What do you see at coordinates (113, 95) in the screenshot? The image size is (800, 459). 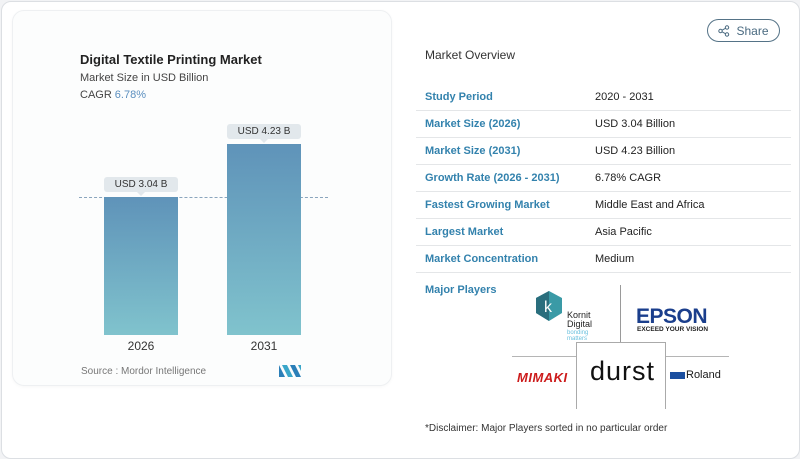 I see `cagr: CAGR 6.78%` at bounding box center [113, 95].